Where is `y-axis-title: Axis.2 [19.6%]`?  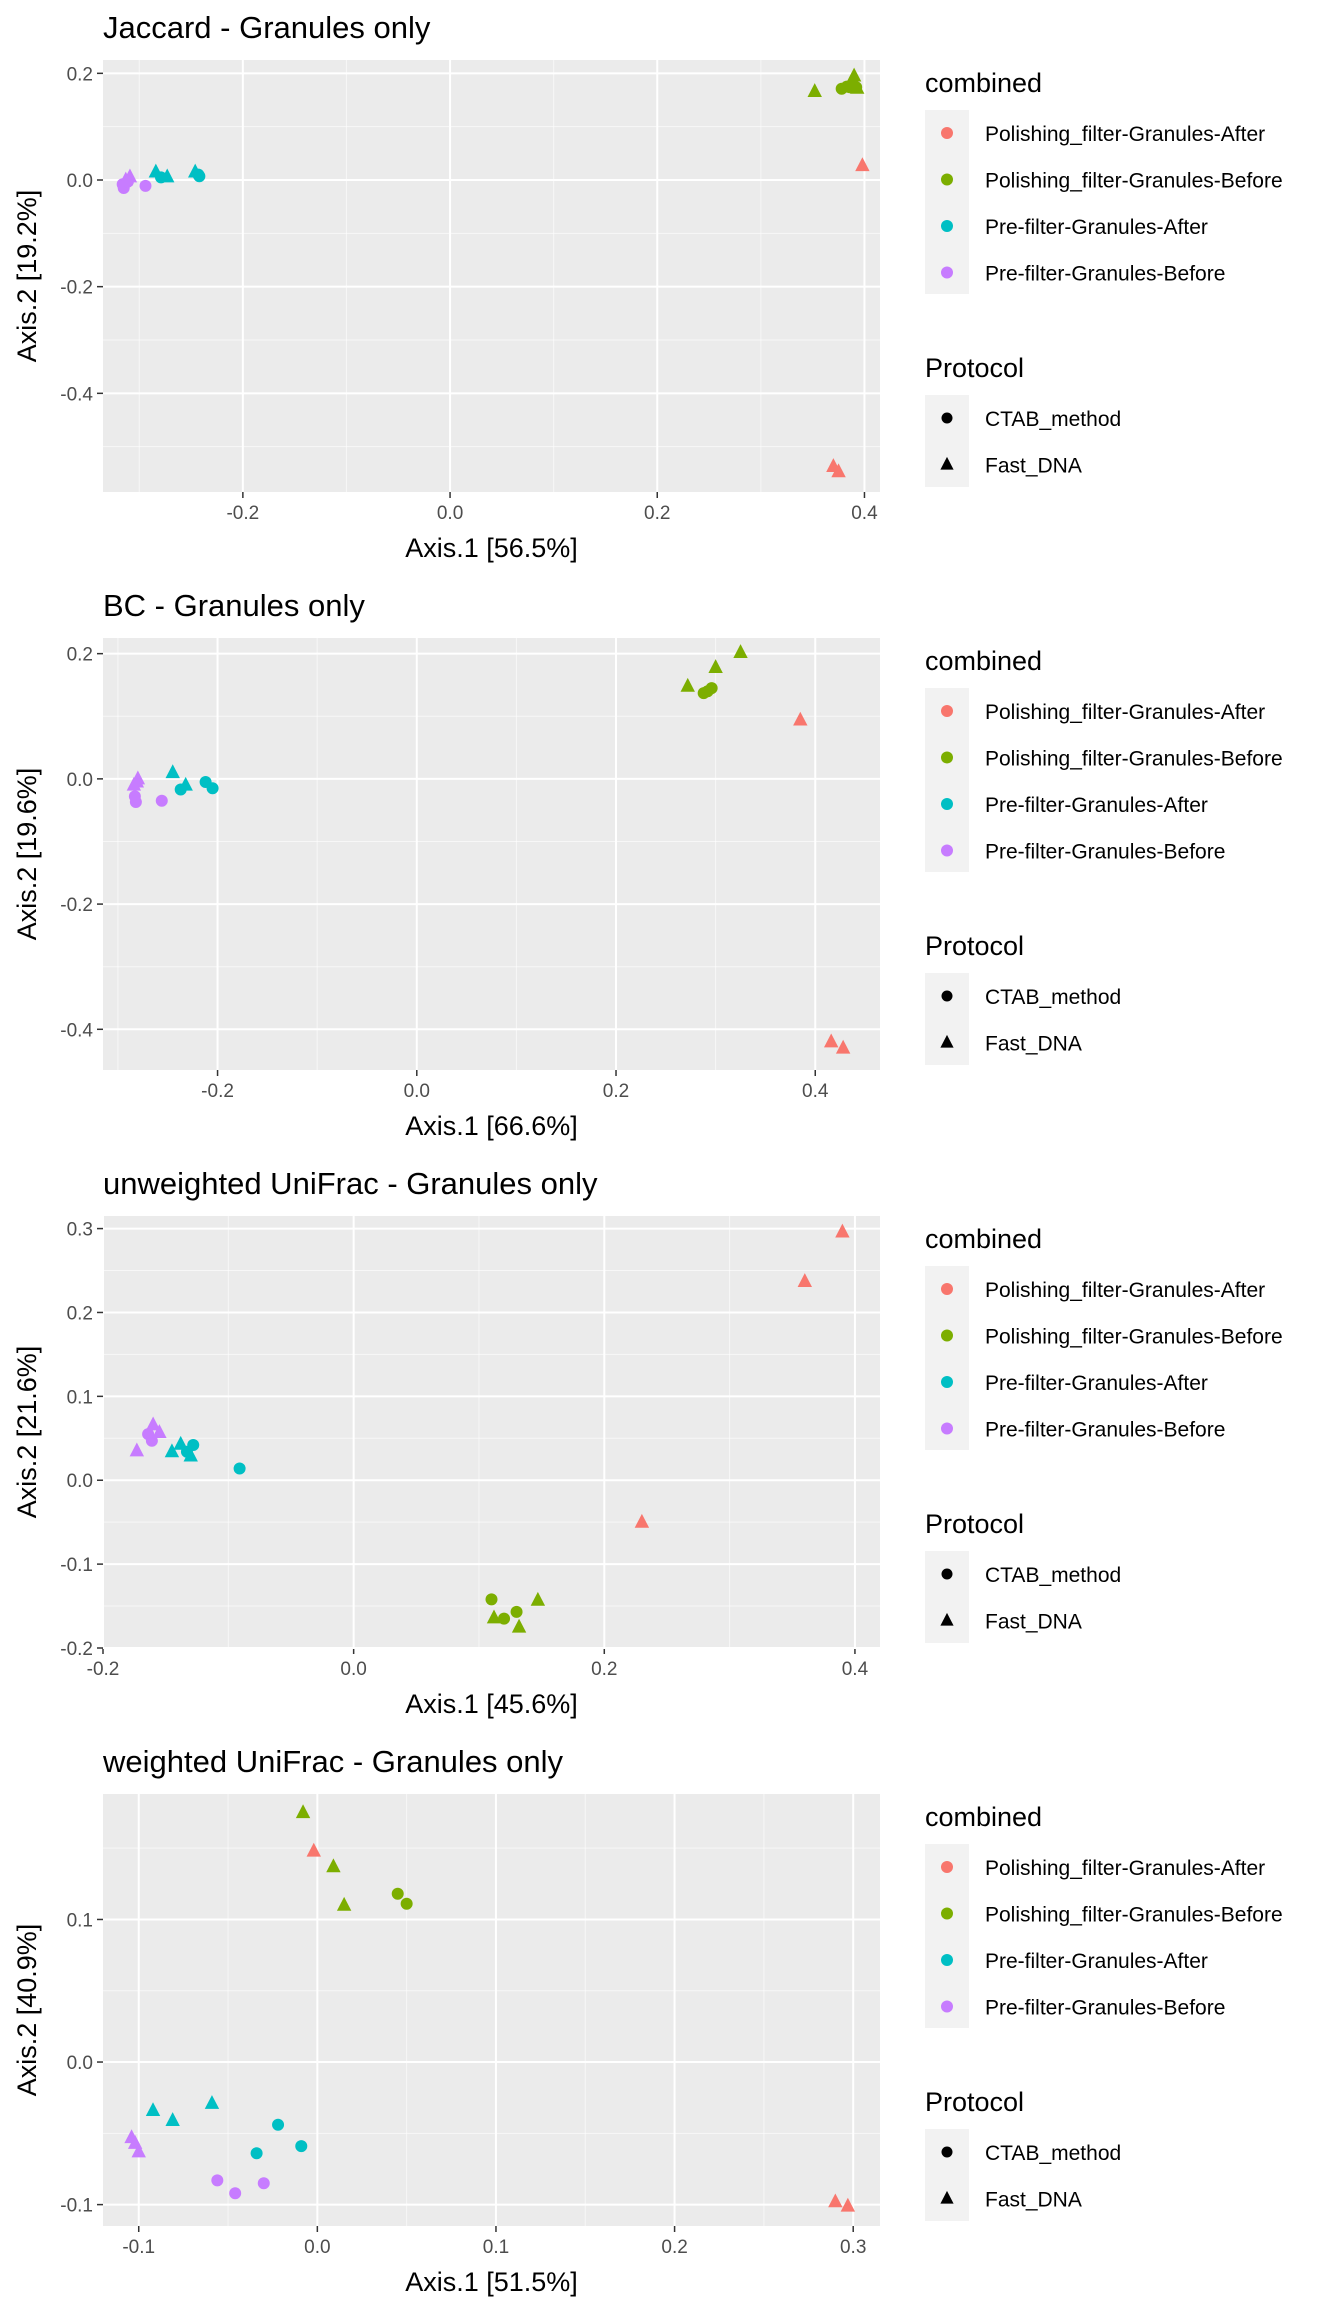
y-axis-title: Axis.2 [19.6%] is located at coordinates (27, 854).